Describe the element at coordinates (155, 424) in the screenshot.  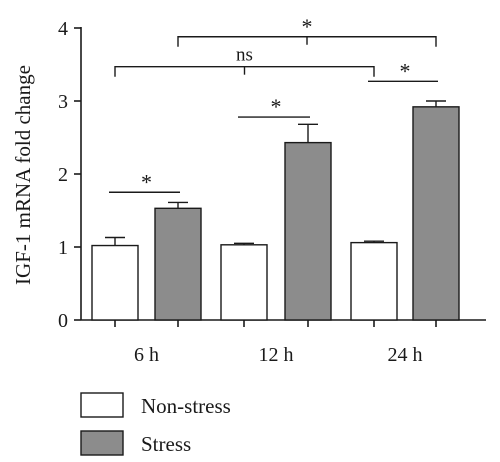
I see `legend: Non-stress Stress` at that location.